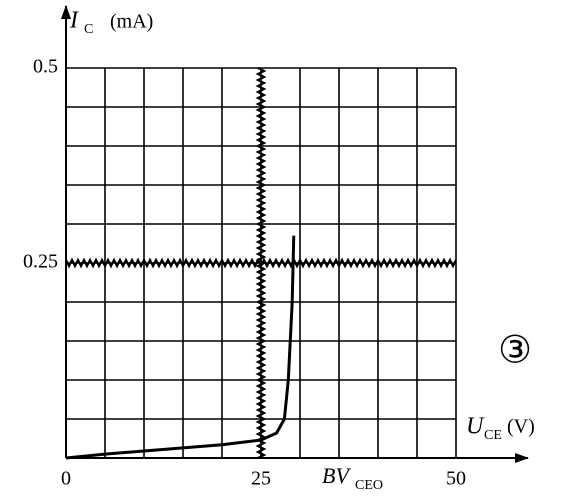  What do you see at coordinates (369, 485) in the screenshot?
I see `annotation-subscript: CEO` at bounding box center [369, 485].